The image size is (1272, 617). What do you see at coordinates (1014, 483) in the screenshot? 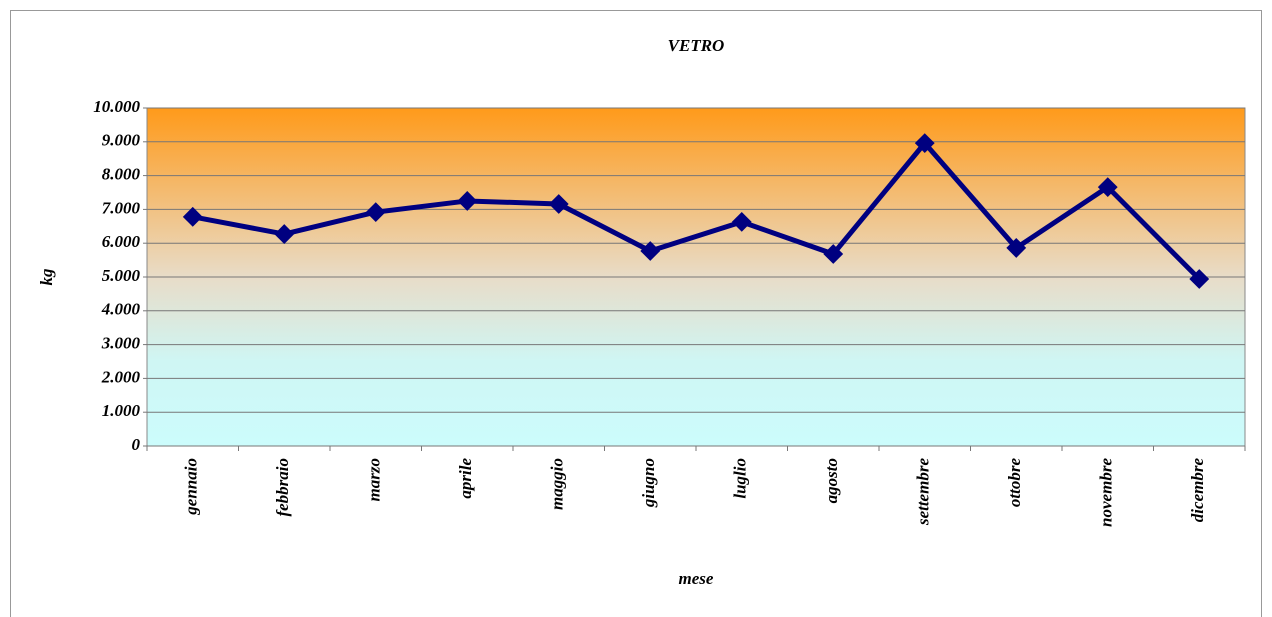
I see `x-tick-label: ottobre` at bounding box center [1014, 483].